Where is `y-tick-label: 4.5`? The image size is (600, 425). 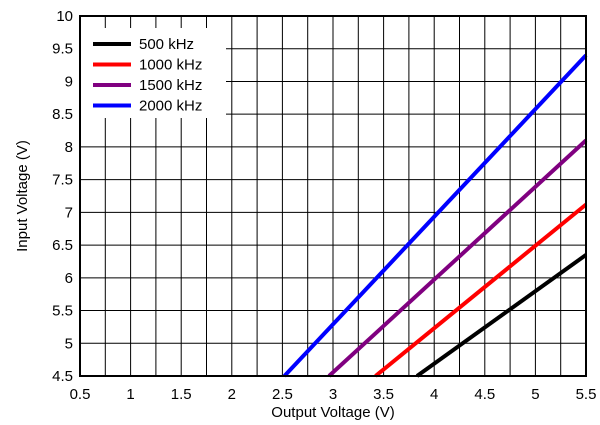 y-tick-label: 4.5 is located at coordinates (62, 376).